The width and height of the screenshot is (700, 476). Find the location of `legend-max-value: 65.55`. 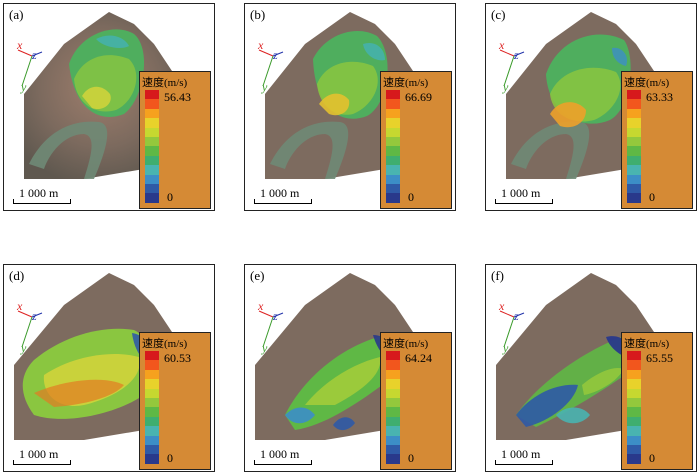

legend-max-value: 65.55 is located at coordinates (659, 358).